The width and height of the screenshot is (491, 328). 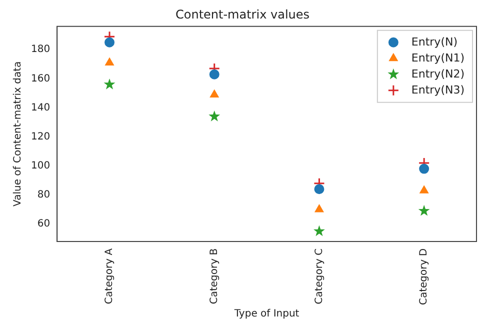 What do you see at coordinates (434, 41) in the screenshot?
I see `legend-label: Entry(N)` at bounding box center [434, 41].